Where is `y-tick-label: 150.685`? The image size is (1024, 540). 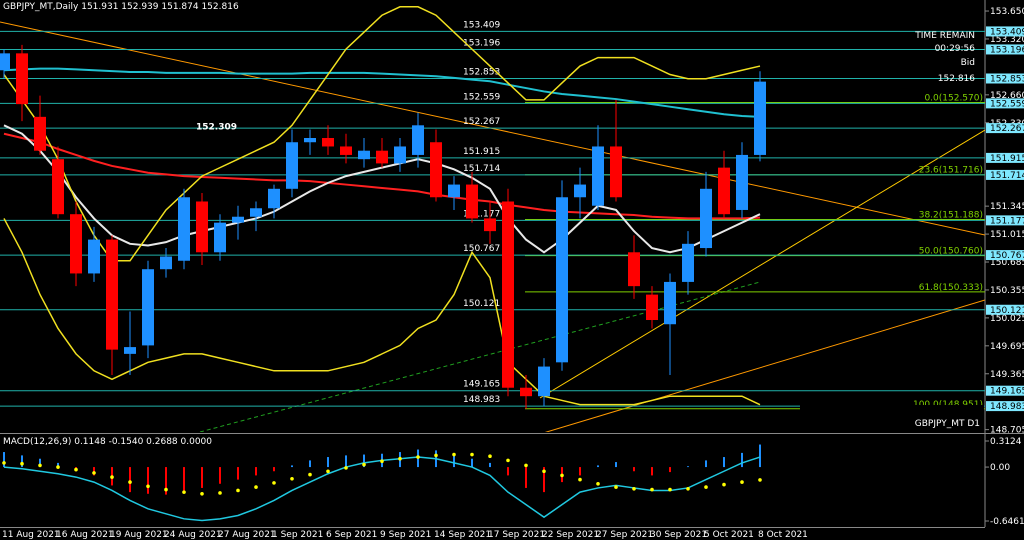 y-tick-label: 150.685 is located at coordinates (1007, 263).